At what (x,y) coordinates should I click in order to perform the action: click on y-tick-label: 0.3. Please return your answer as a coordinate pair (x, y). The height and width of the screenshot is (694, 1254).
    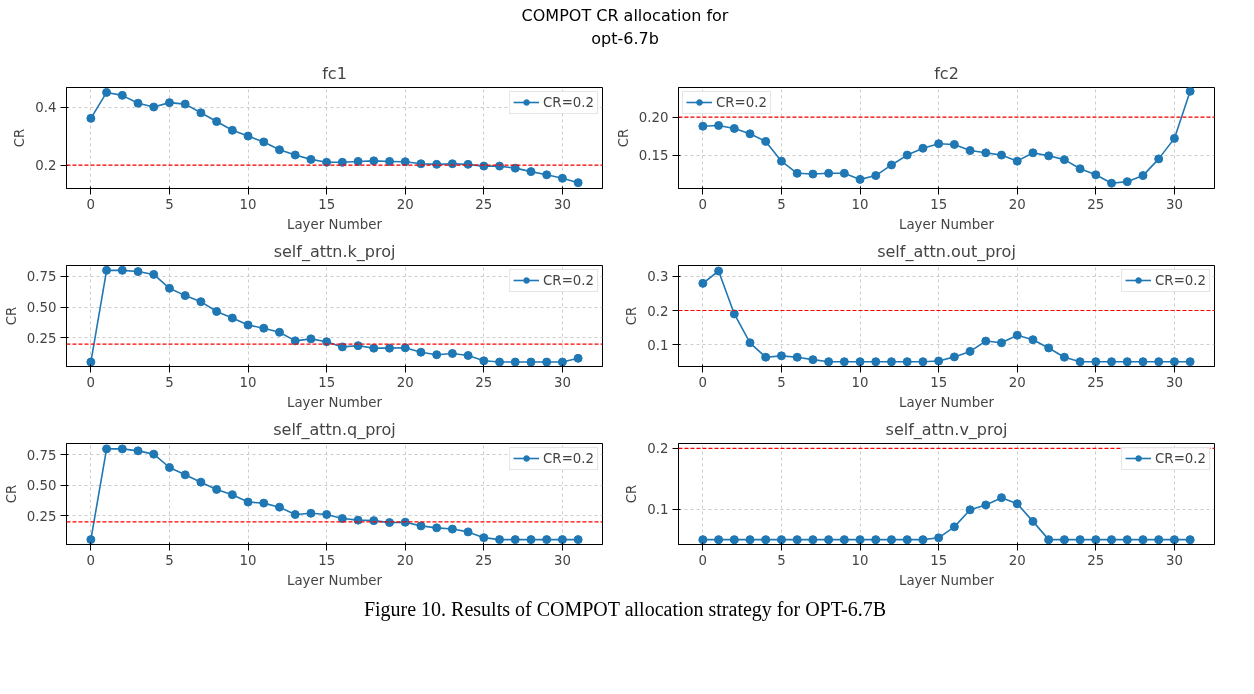
    Looking at the image, I should click on (658, 276).